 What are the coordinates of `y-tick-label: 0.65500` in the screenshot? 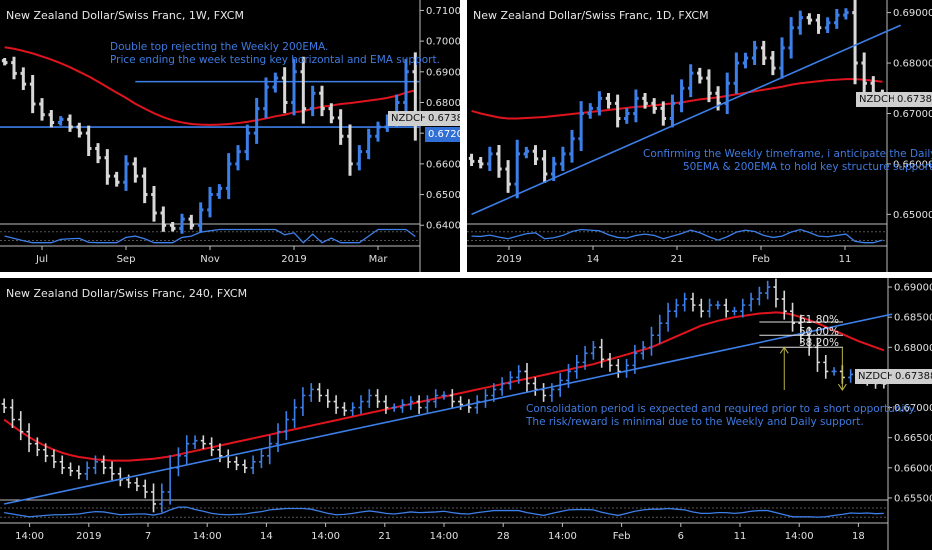 It's located at (913, 498).